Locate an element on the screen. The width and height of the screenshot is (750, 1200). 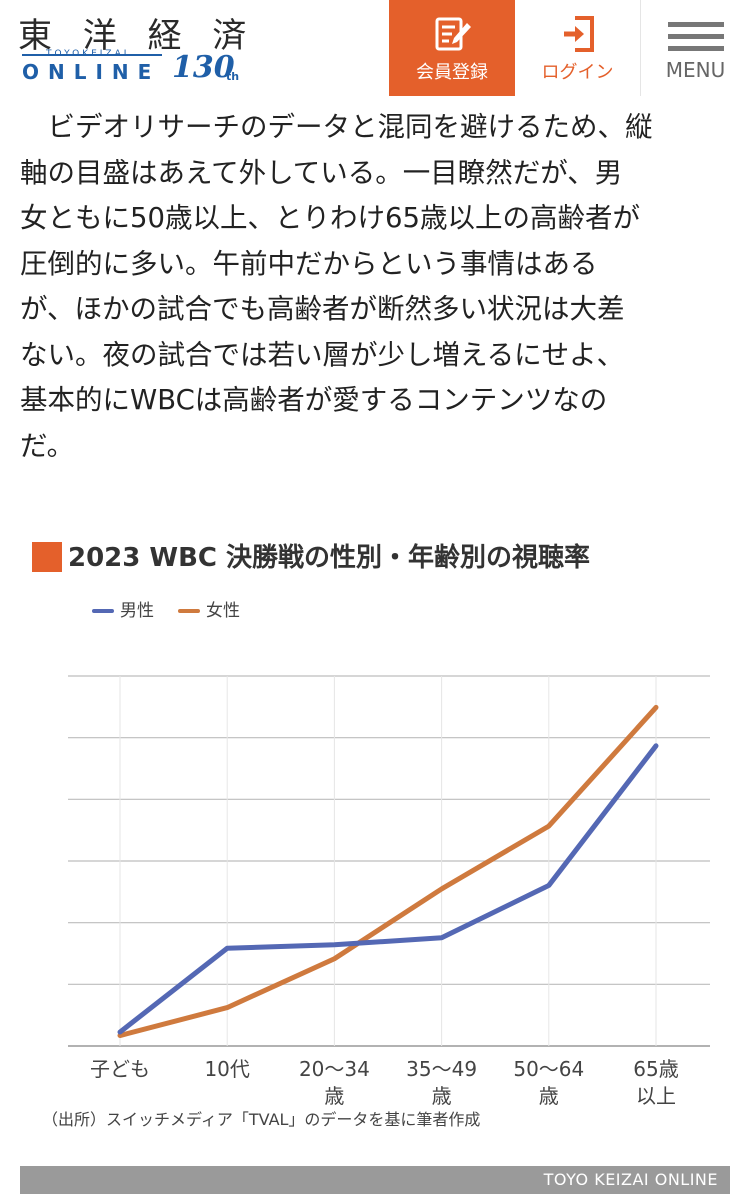
legend-item-female: 女性 is located at coordinates (209, 608).